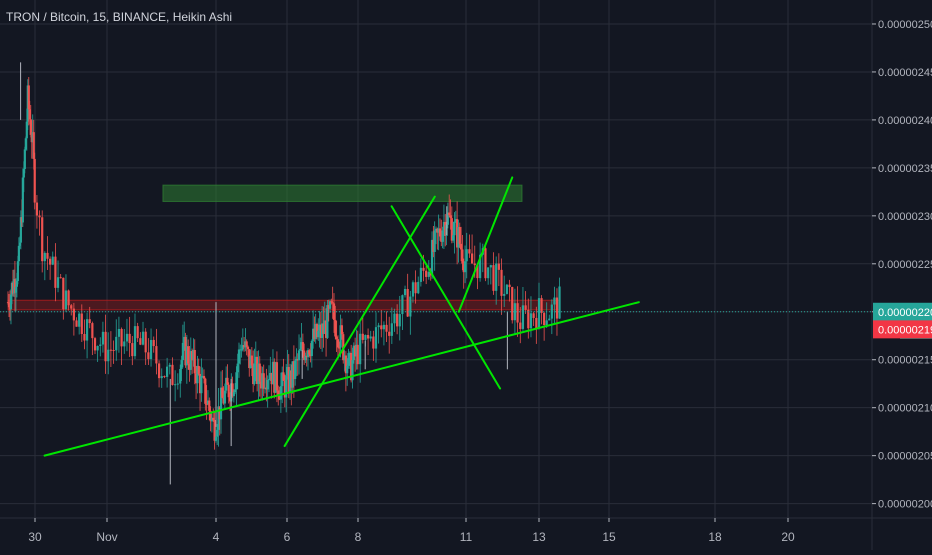 The height and width of the screenshot is (555, 932). What do you see at coordinates (284, 305) in the screenshot?
I see `support-zone` at bounding box center [284, 305].